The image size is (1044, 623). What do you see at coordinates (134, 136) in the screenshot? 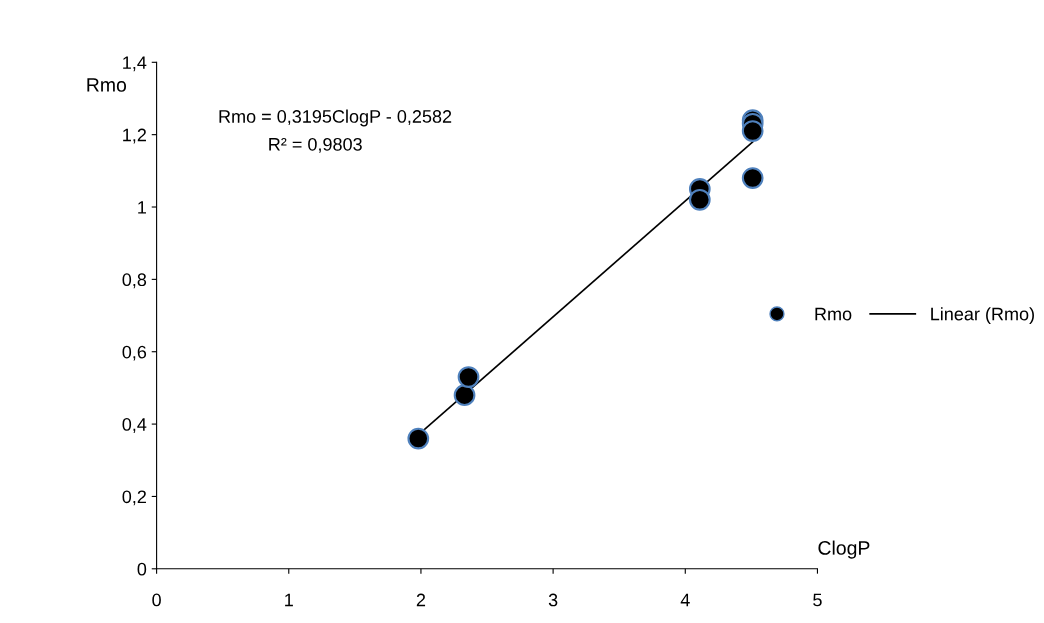
I see `y-tick-label: 1,2` at bounding box center [134, 136].